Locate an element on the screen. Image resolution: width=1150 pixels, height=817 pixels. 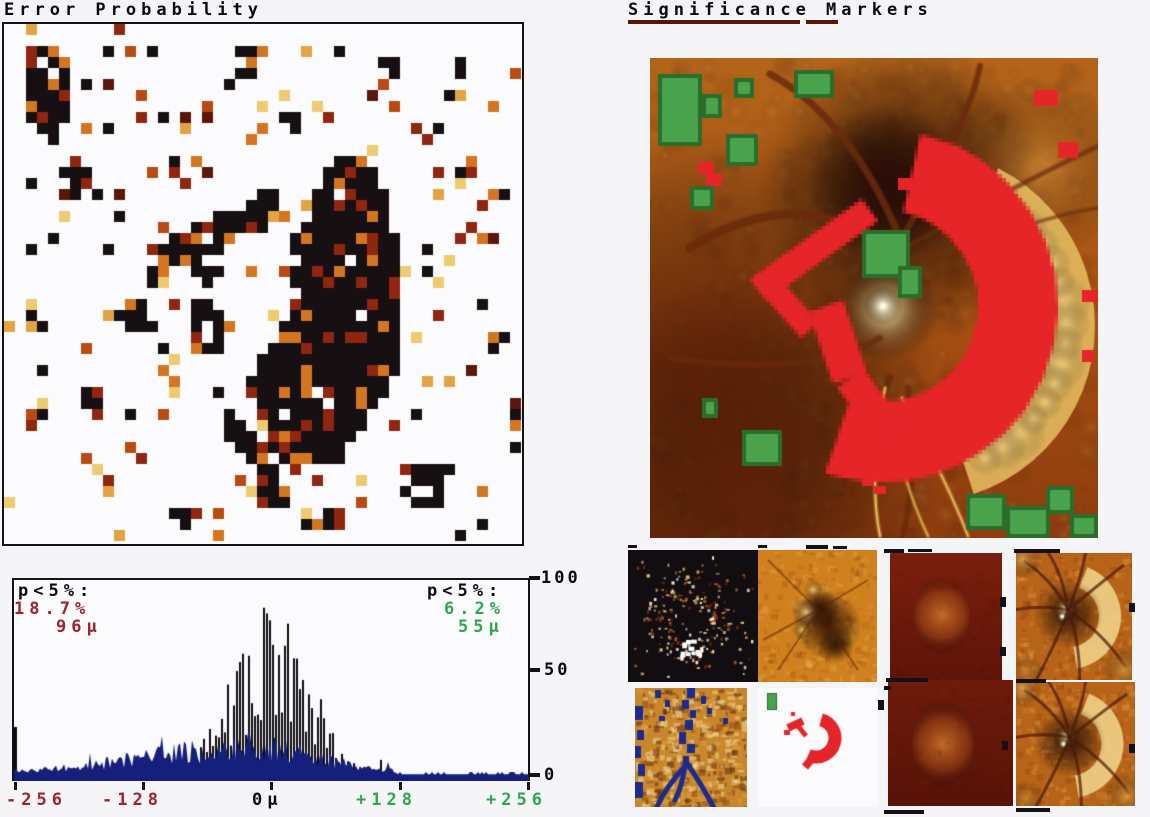
x-axis-label-m256: -256 is located at coordinates (36, 800).